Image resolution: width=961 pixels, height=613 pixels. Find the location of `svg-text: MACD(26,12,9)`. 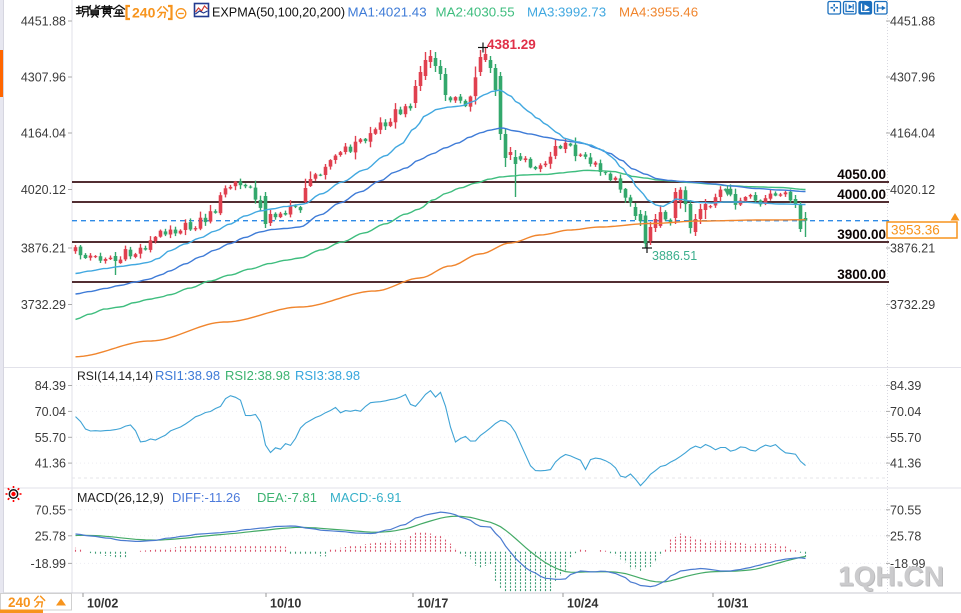

svg-text: MACD(26,12,9) is located at coordinates (120, 498).